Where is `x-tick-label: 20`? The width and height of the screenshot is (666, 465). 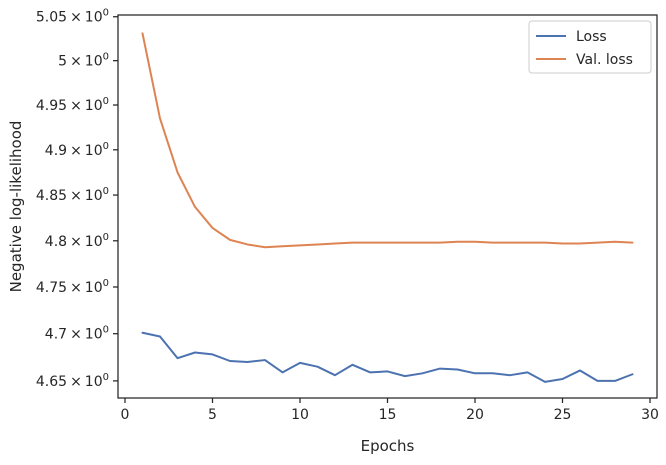
x-tick-label: 20 is located at coordinates (475, 415).